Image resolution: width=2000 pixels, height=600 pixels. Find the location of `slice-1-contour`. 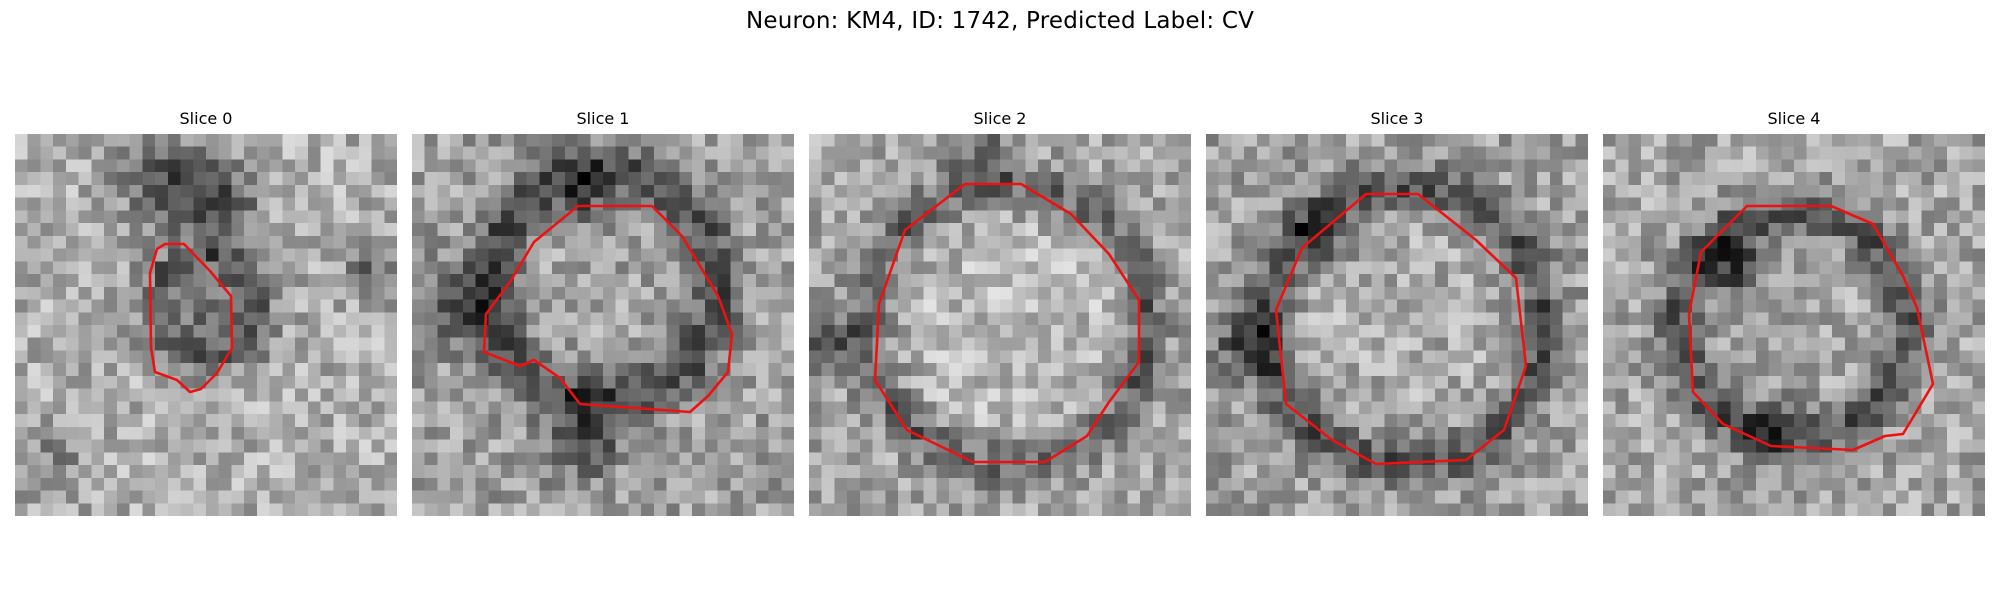

slice-1-contour is located at coordinates (608, 309).